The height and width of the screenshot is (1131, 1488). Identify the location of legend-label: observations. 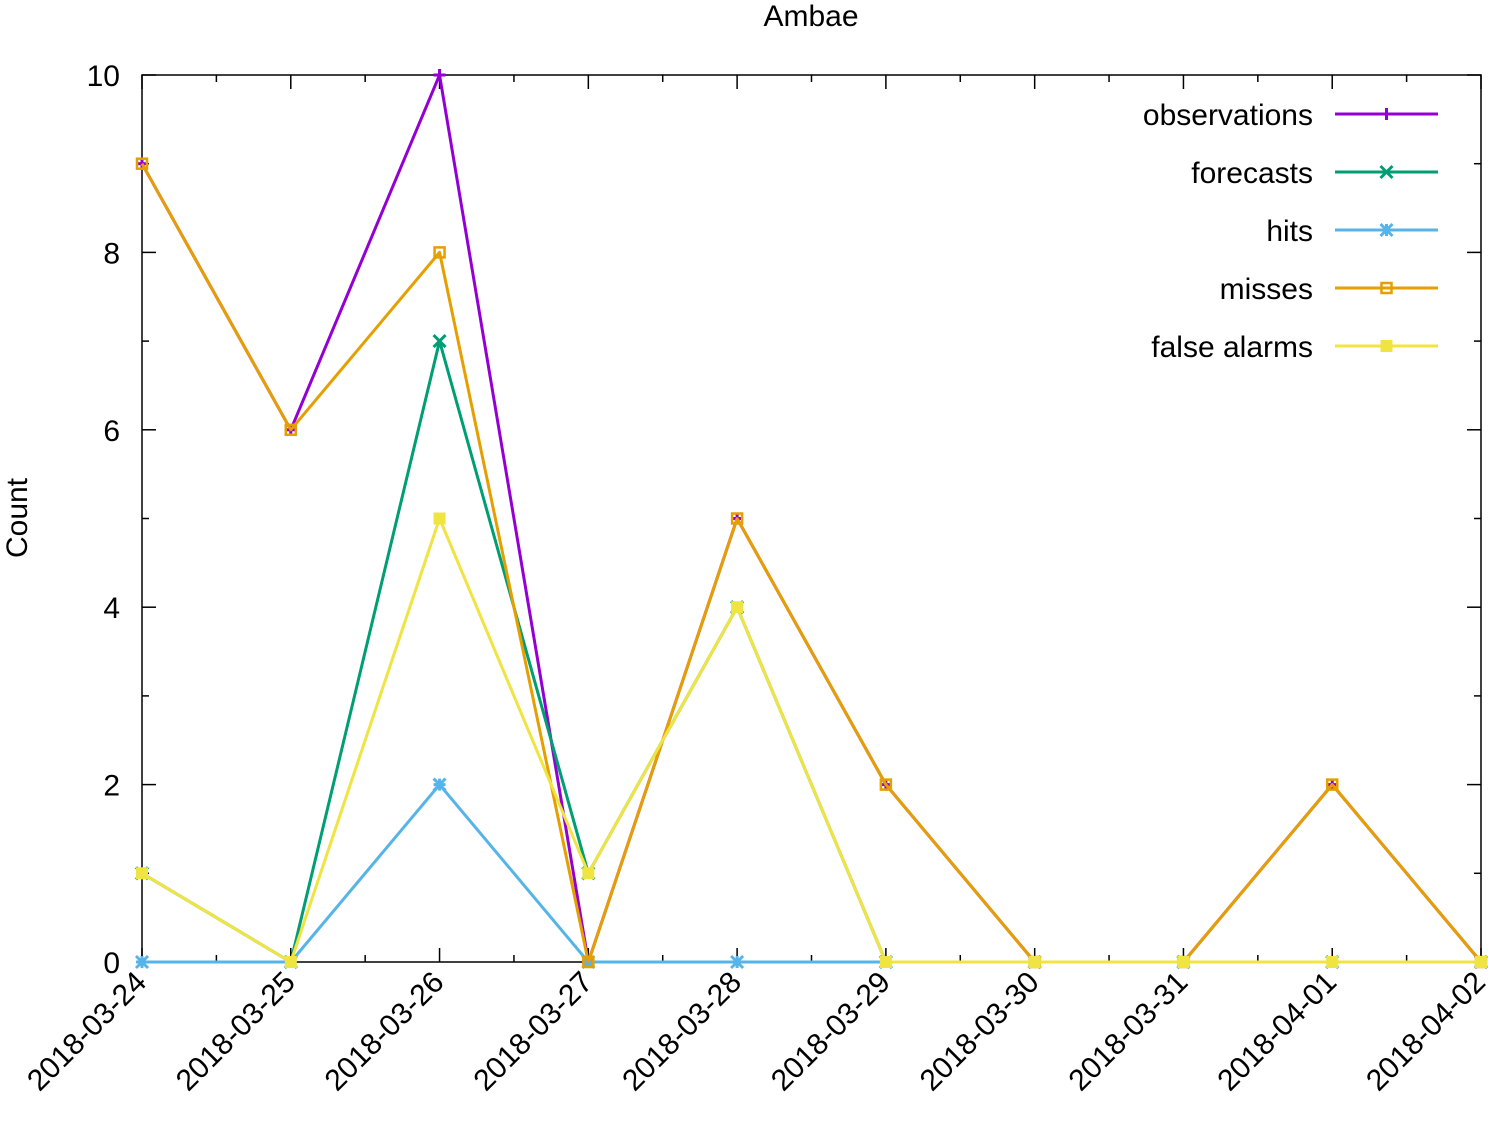
(1228, 115).